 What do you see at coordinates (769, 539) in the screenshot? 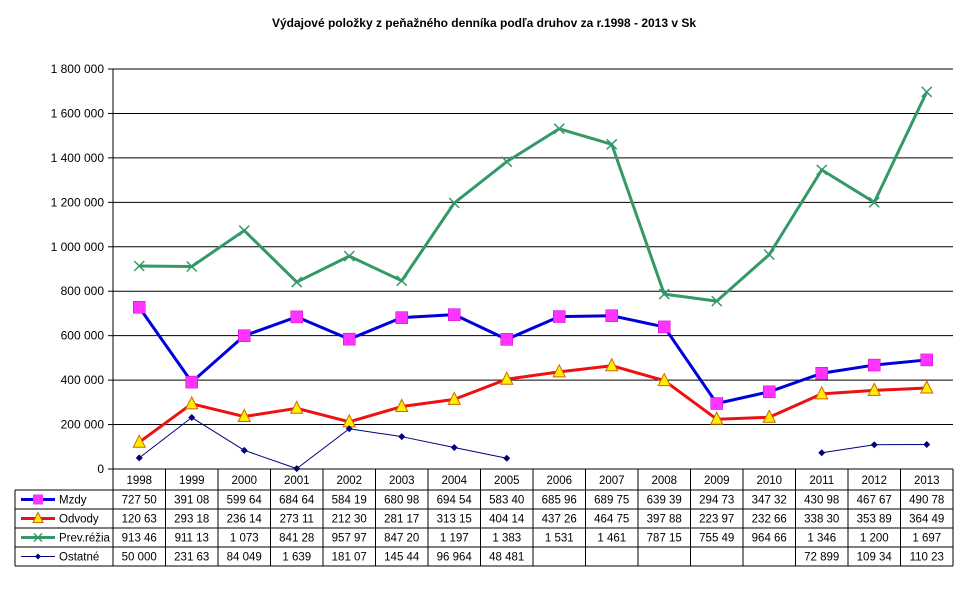
I see `data-label: 964 66` at bounding box center [769, 539].